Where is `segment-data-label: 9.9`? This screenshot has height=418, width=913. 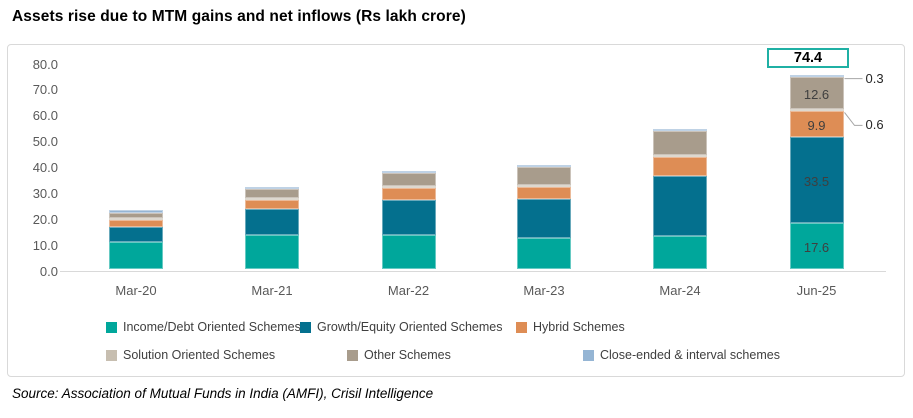 segment-data-label: 9.9 is located at coordinates (816, 125).